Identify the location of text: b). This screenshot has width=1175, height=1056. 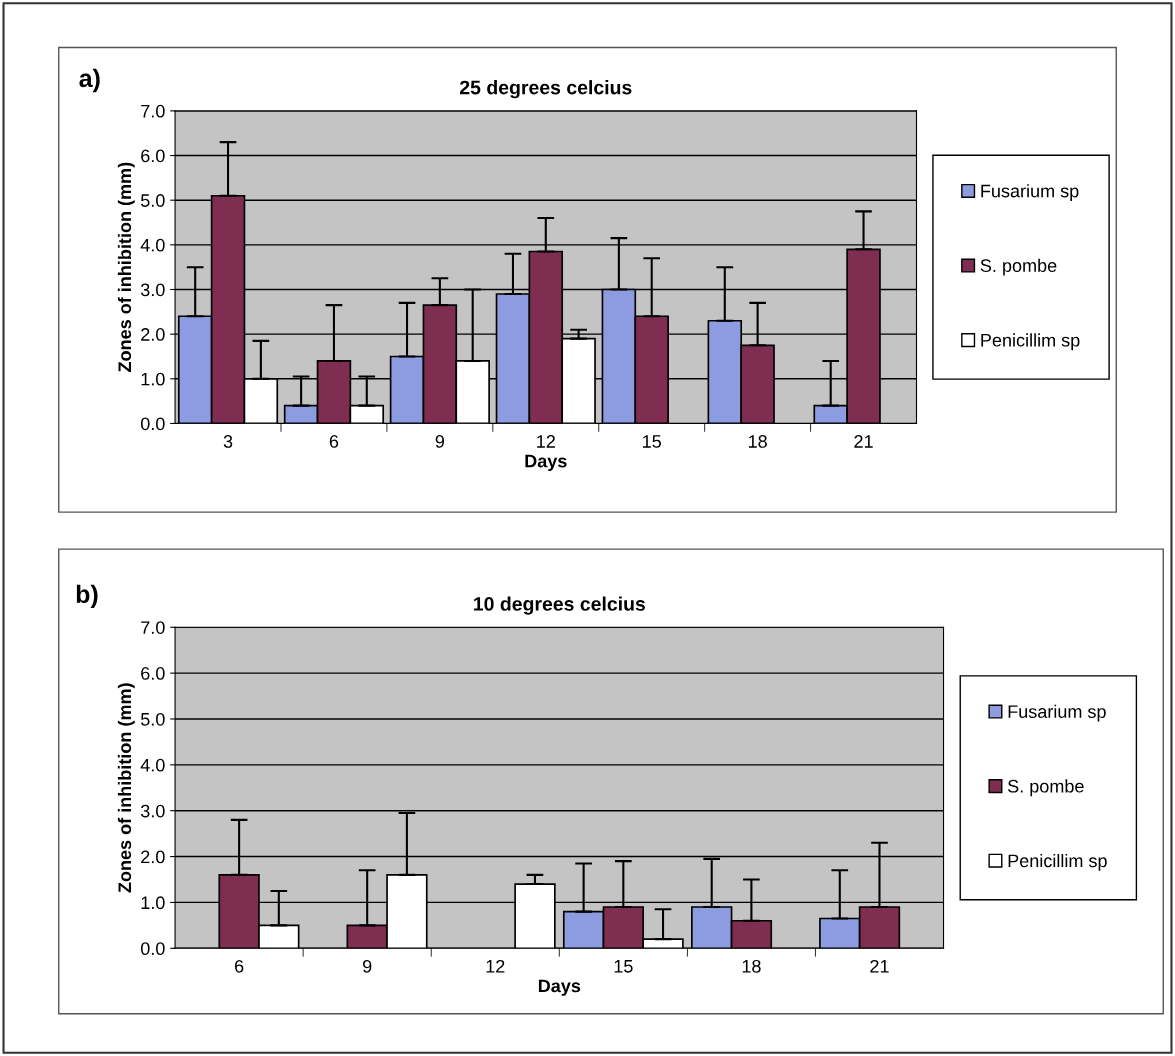
(87, 596).